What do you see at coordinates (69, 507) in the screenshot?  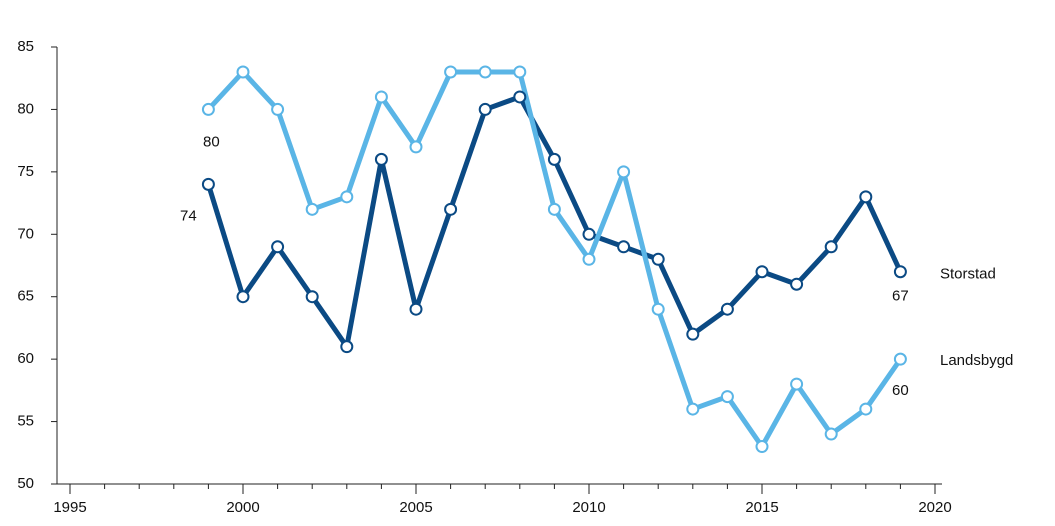 I see `x-tick-label: 1995` at bounding box center [69, 507].